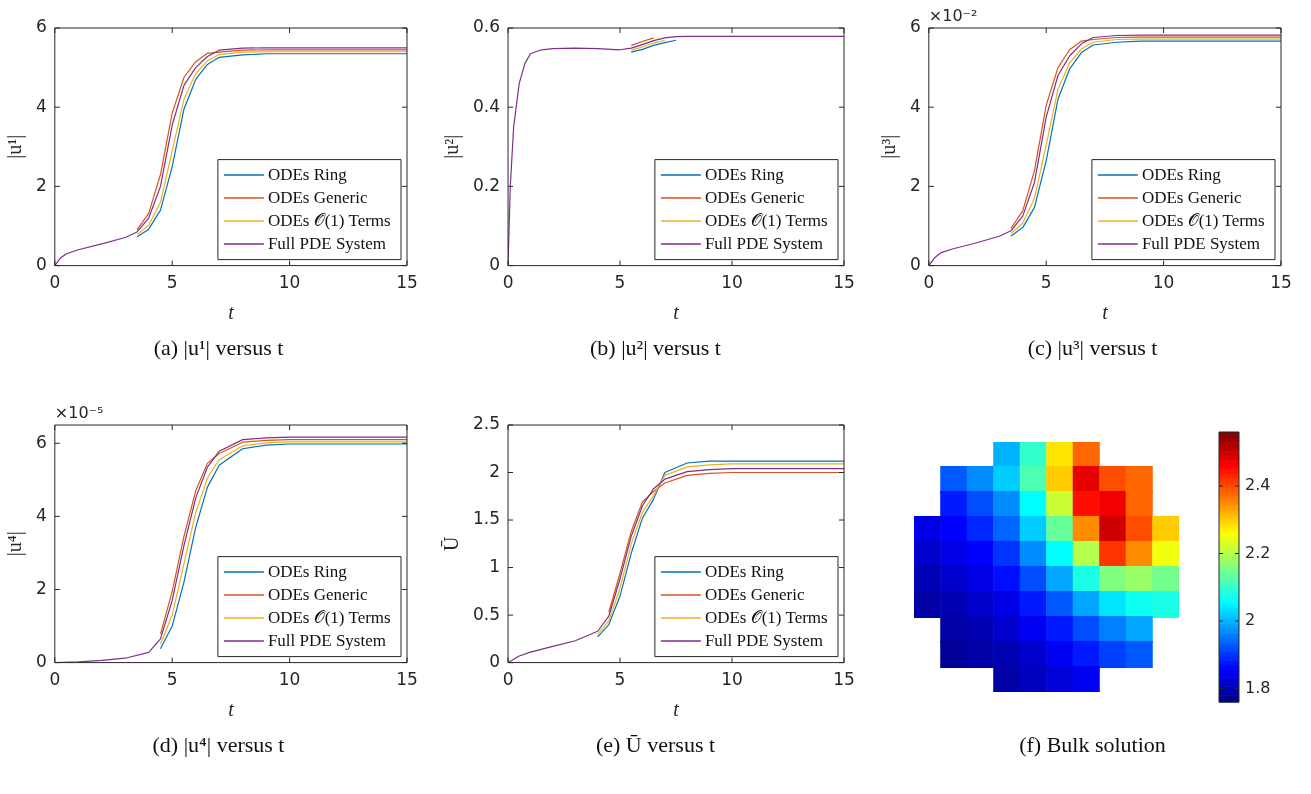 The image size is (1311, 794). What do you see at coordinates (486, 423) in the screenshot?
I see `y-tick-label: 2.5` at bounding box center [486, 423].